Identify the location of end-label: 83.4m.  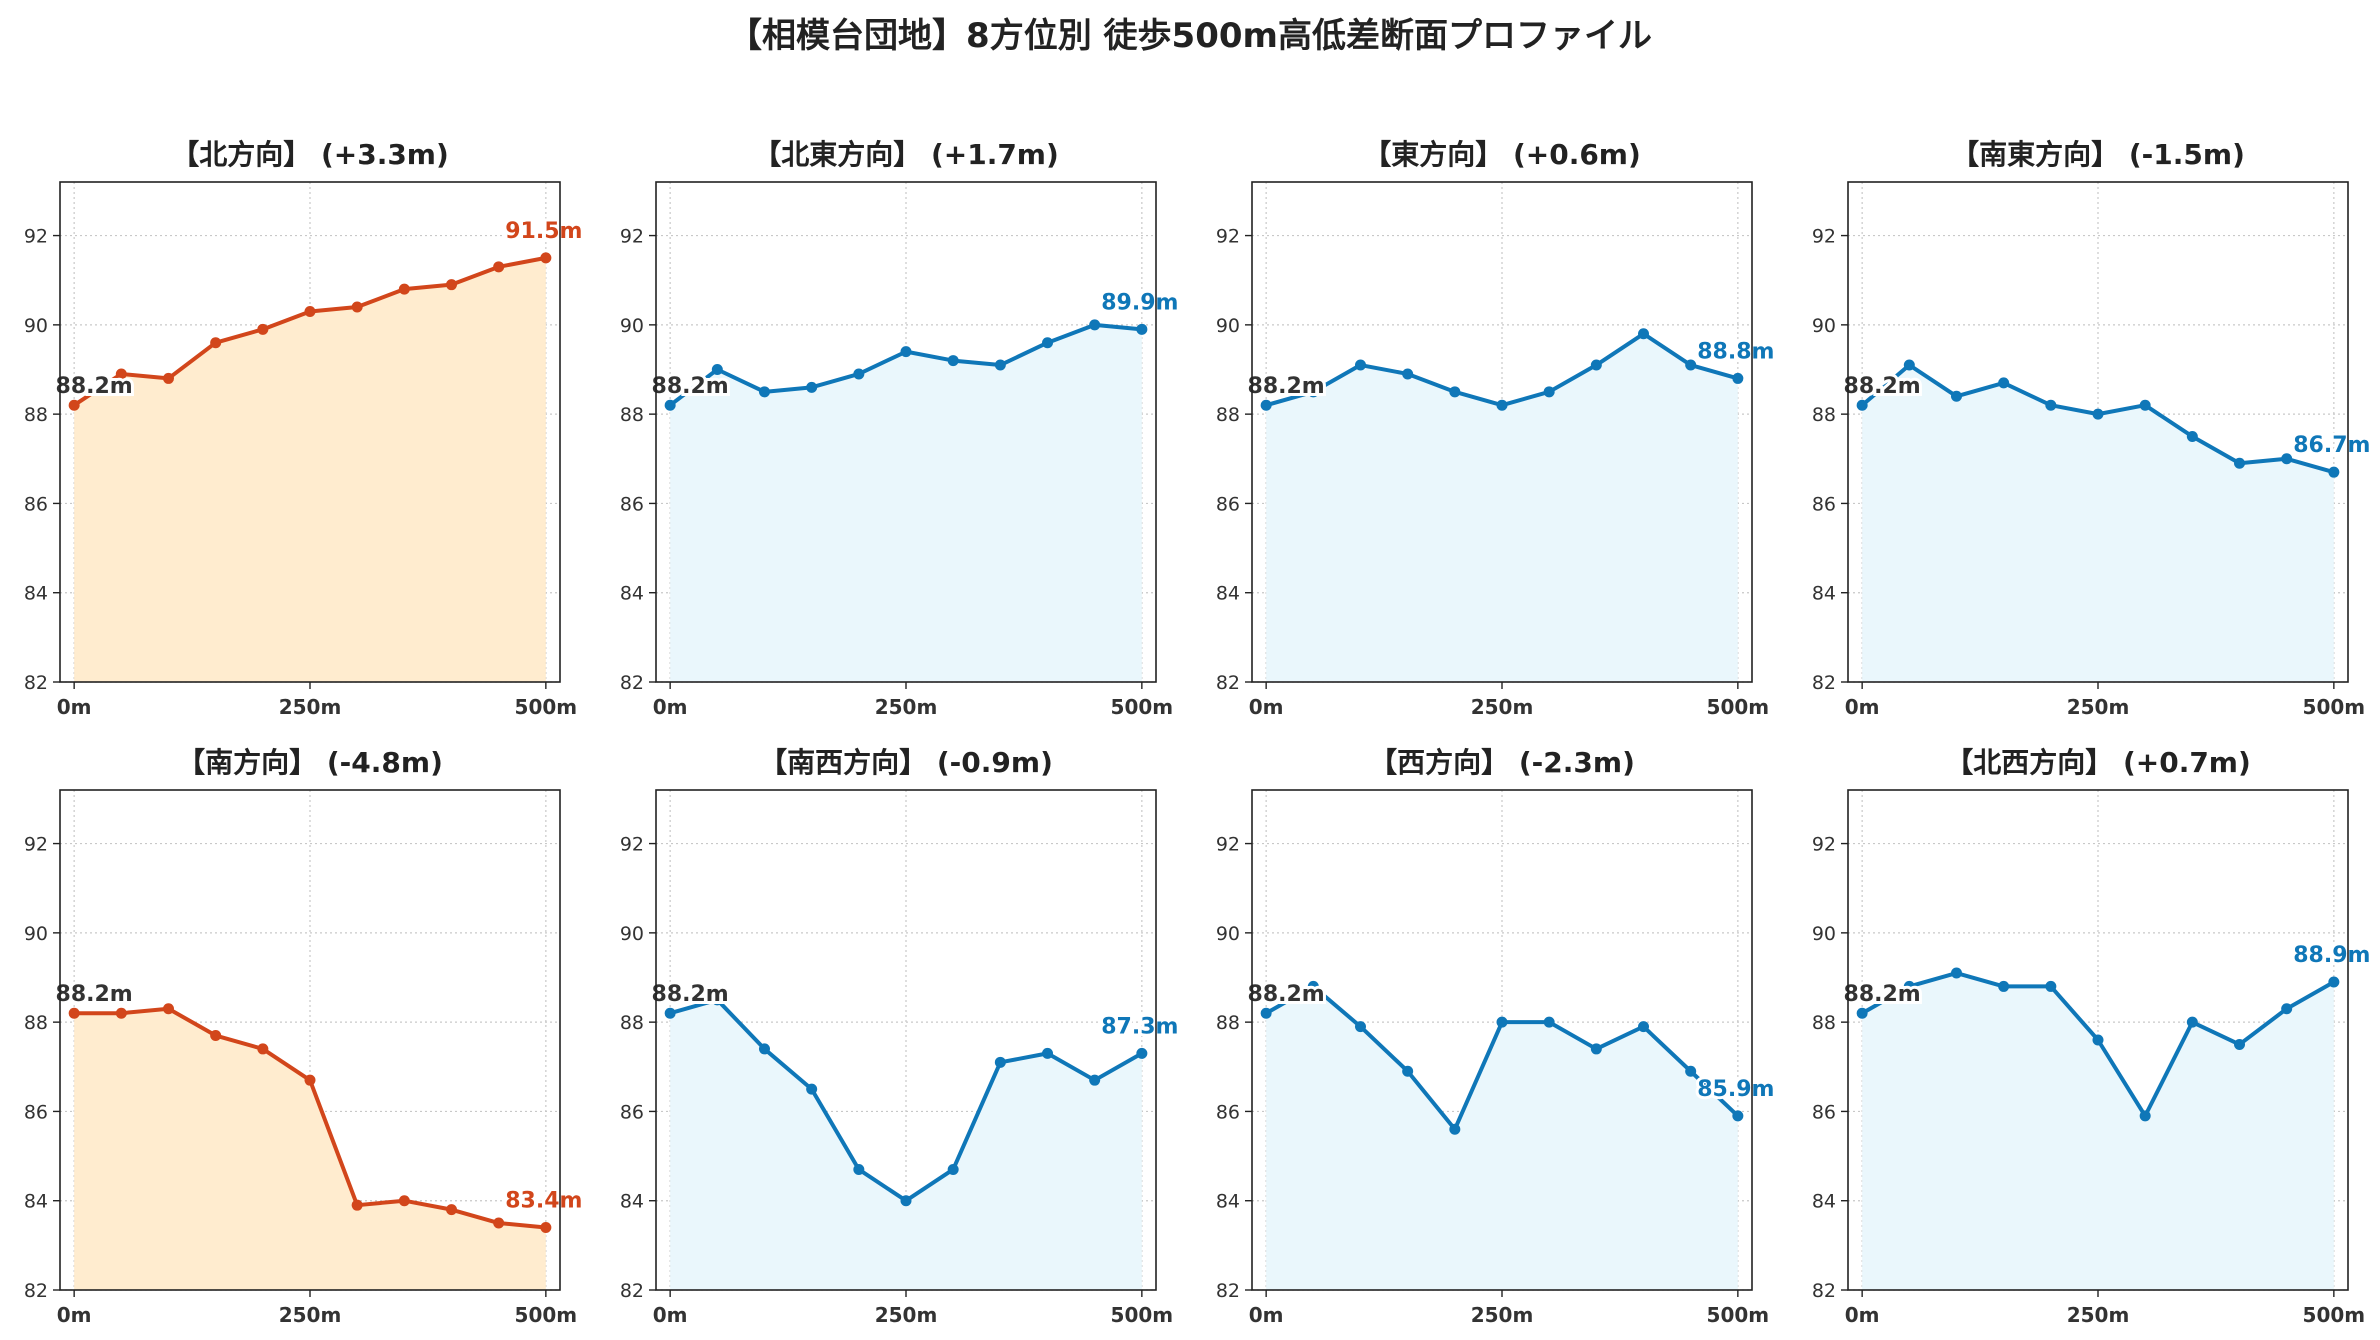
(543, 1201).